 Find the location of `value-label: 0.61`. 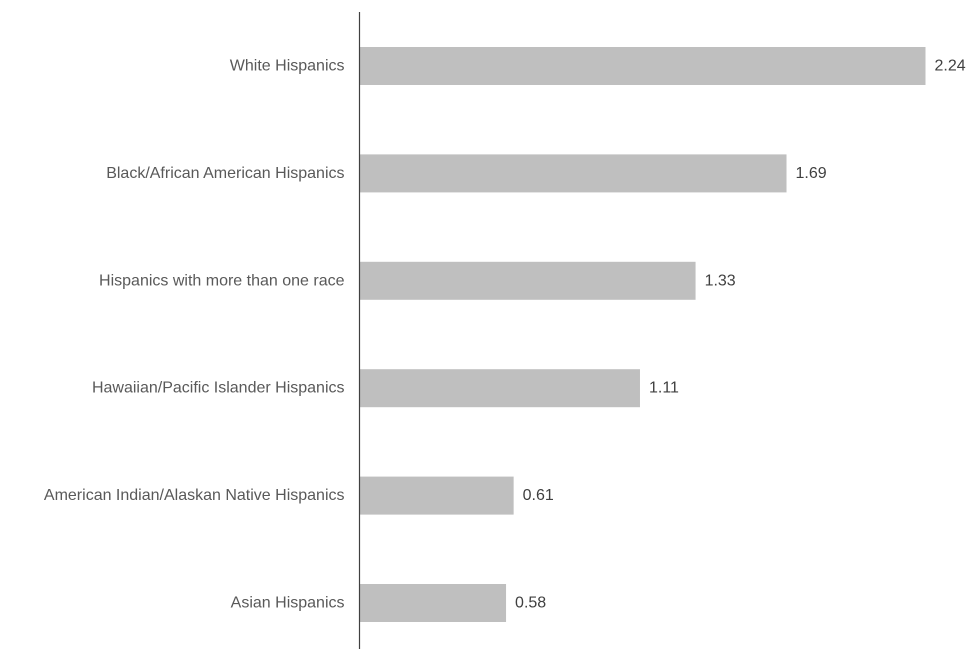

value-label: 0.61 is located at coordinates (538, 495).